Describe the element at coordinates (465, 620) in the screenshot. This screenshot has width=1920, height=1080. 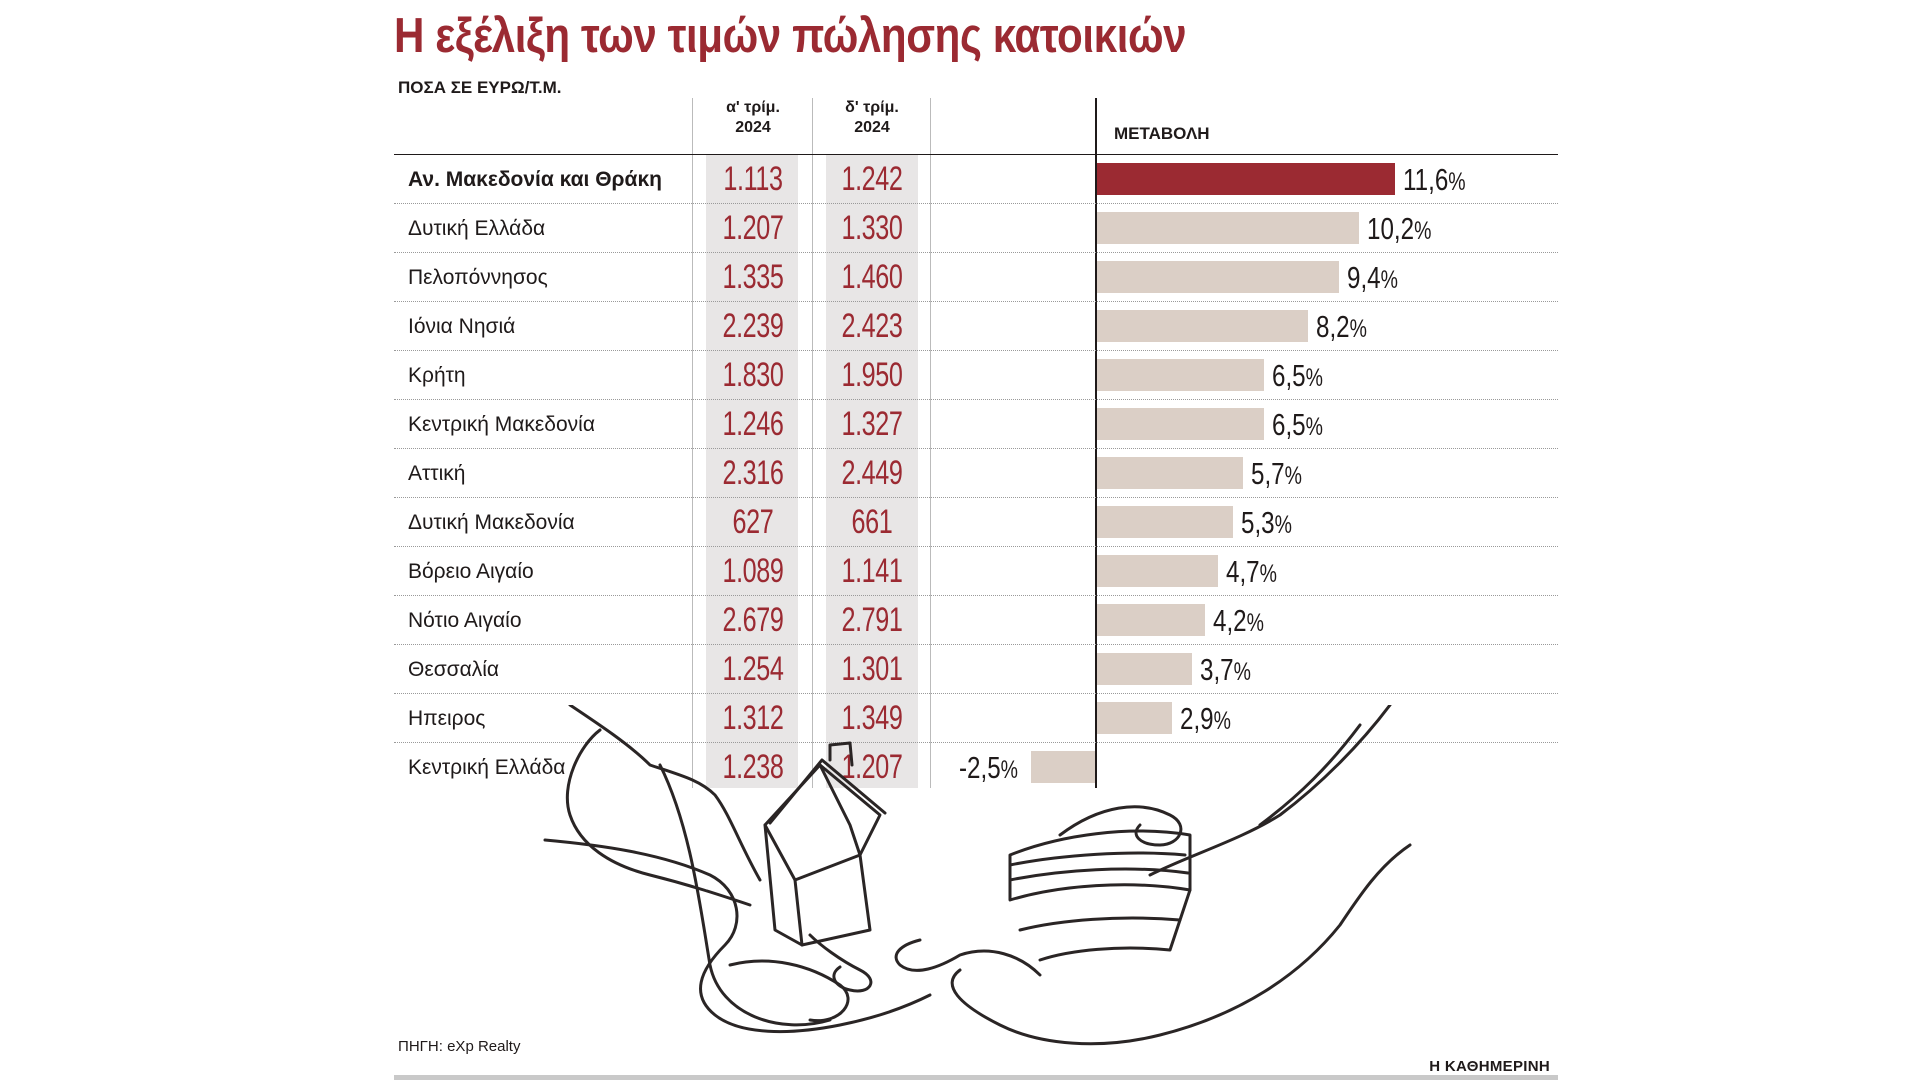
I see `region-label: Νότιο Αιγαίο` at that location.